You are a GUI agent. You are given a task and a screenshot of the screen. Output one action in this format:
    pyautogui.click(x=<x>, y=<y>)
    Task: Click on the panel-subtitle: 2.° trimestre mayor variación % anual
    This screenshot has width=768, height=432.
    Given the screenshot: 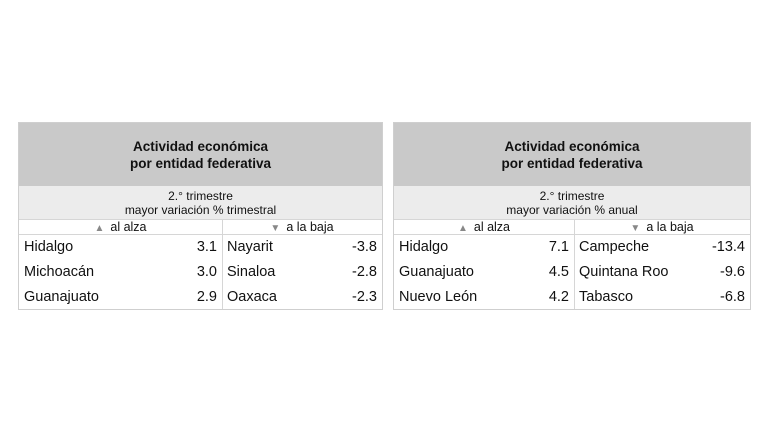 What is the action you would take?
    pyautogui.click(x=572, y=203)
    